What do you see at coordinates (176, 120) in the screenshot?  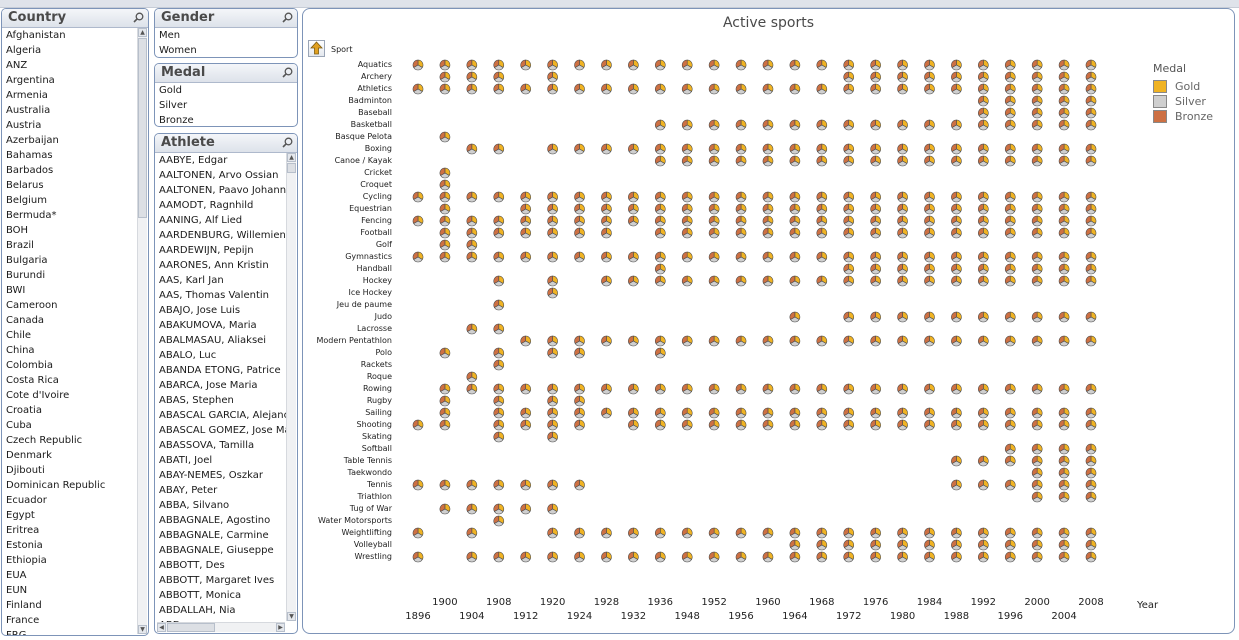 I see `medal-list-item: Bronze` at bounding box center [176, 120].